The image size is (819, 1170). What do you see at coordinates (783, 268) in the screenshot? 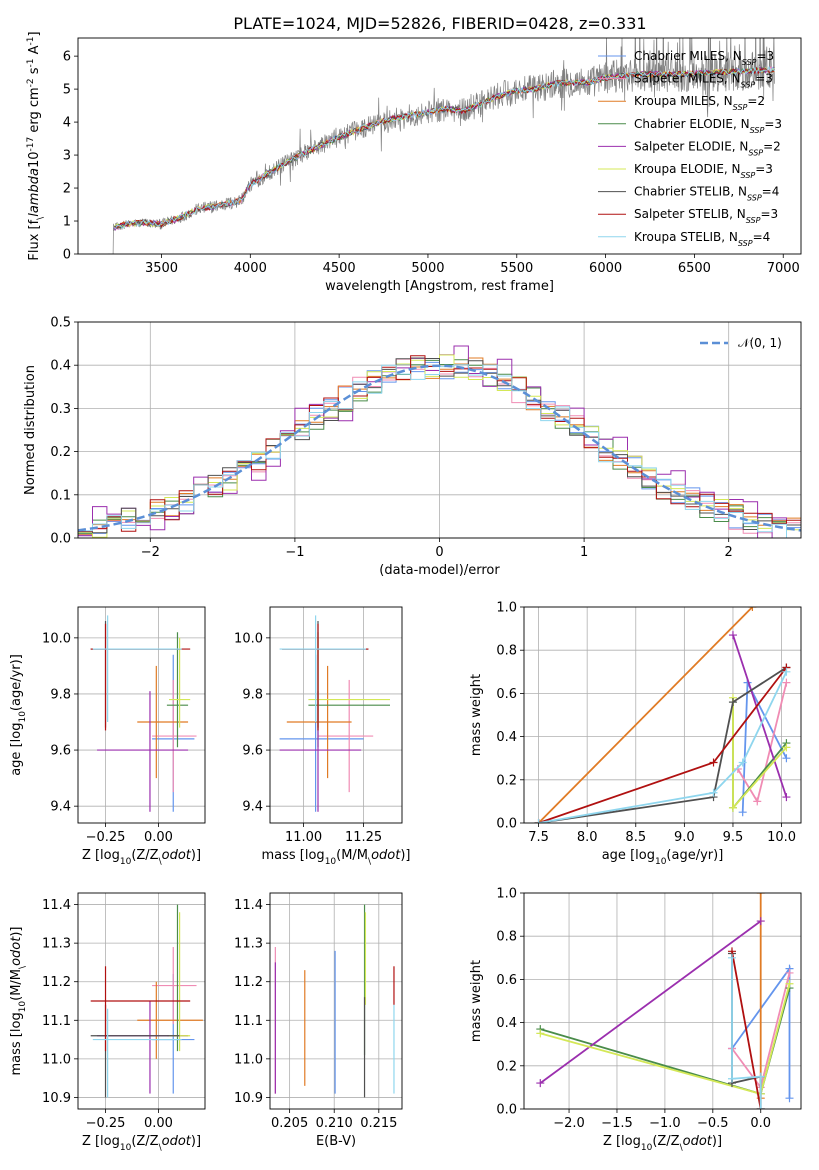
I see `x-tick-label: 7000` at bounding box center [783, 268].